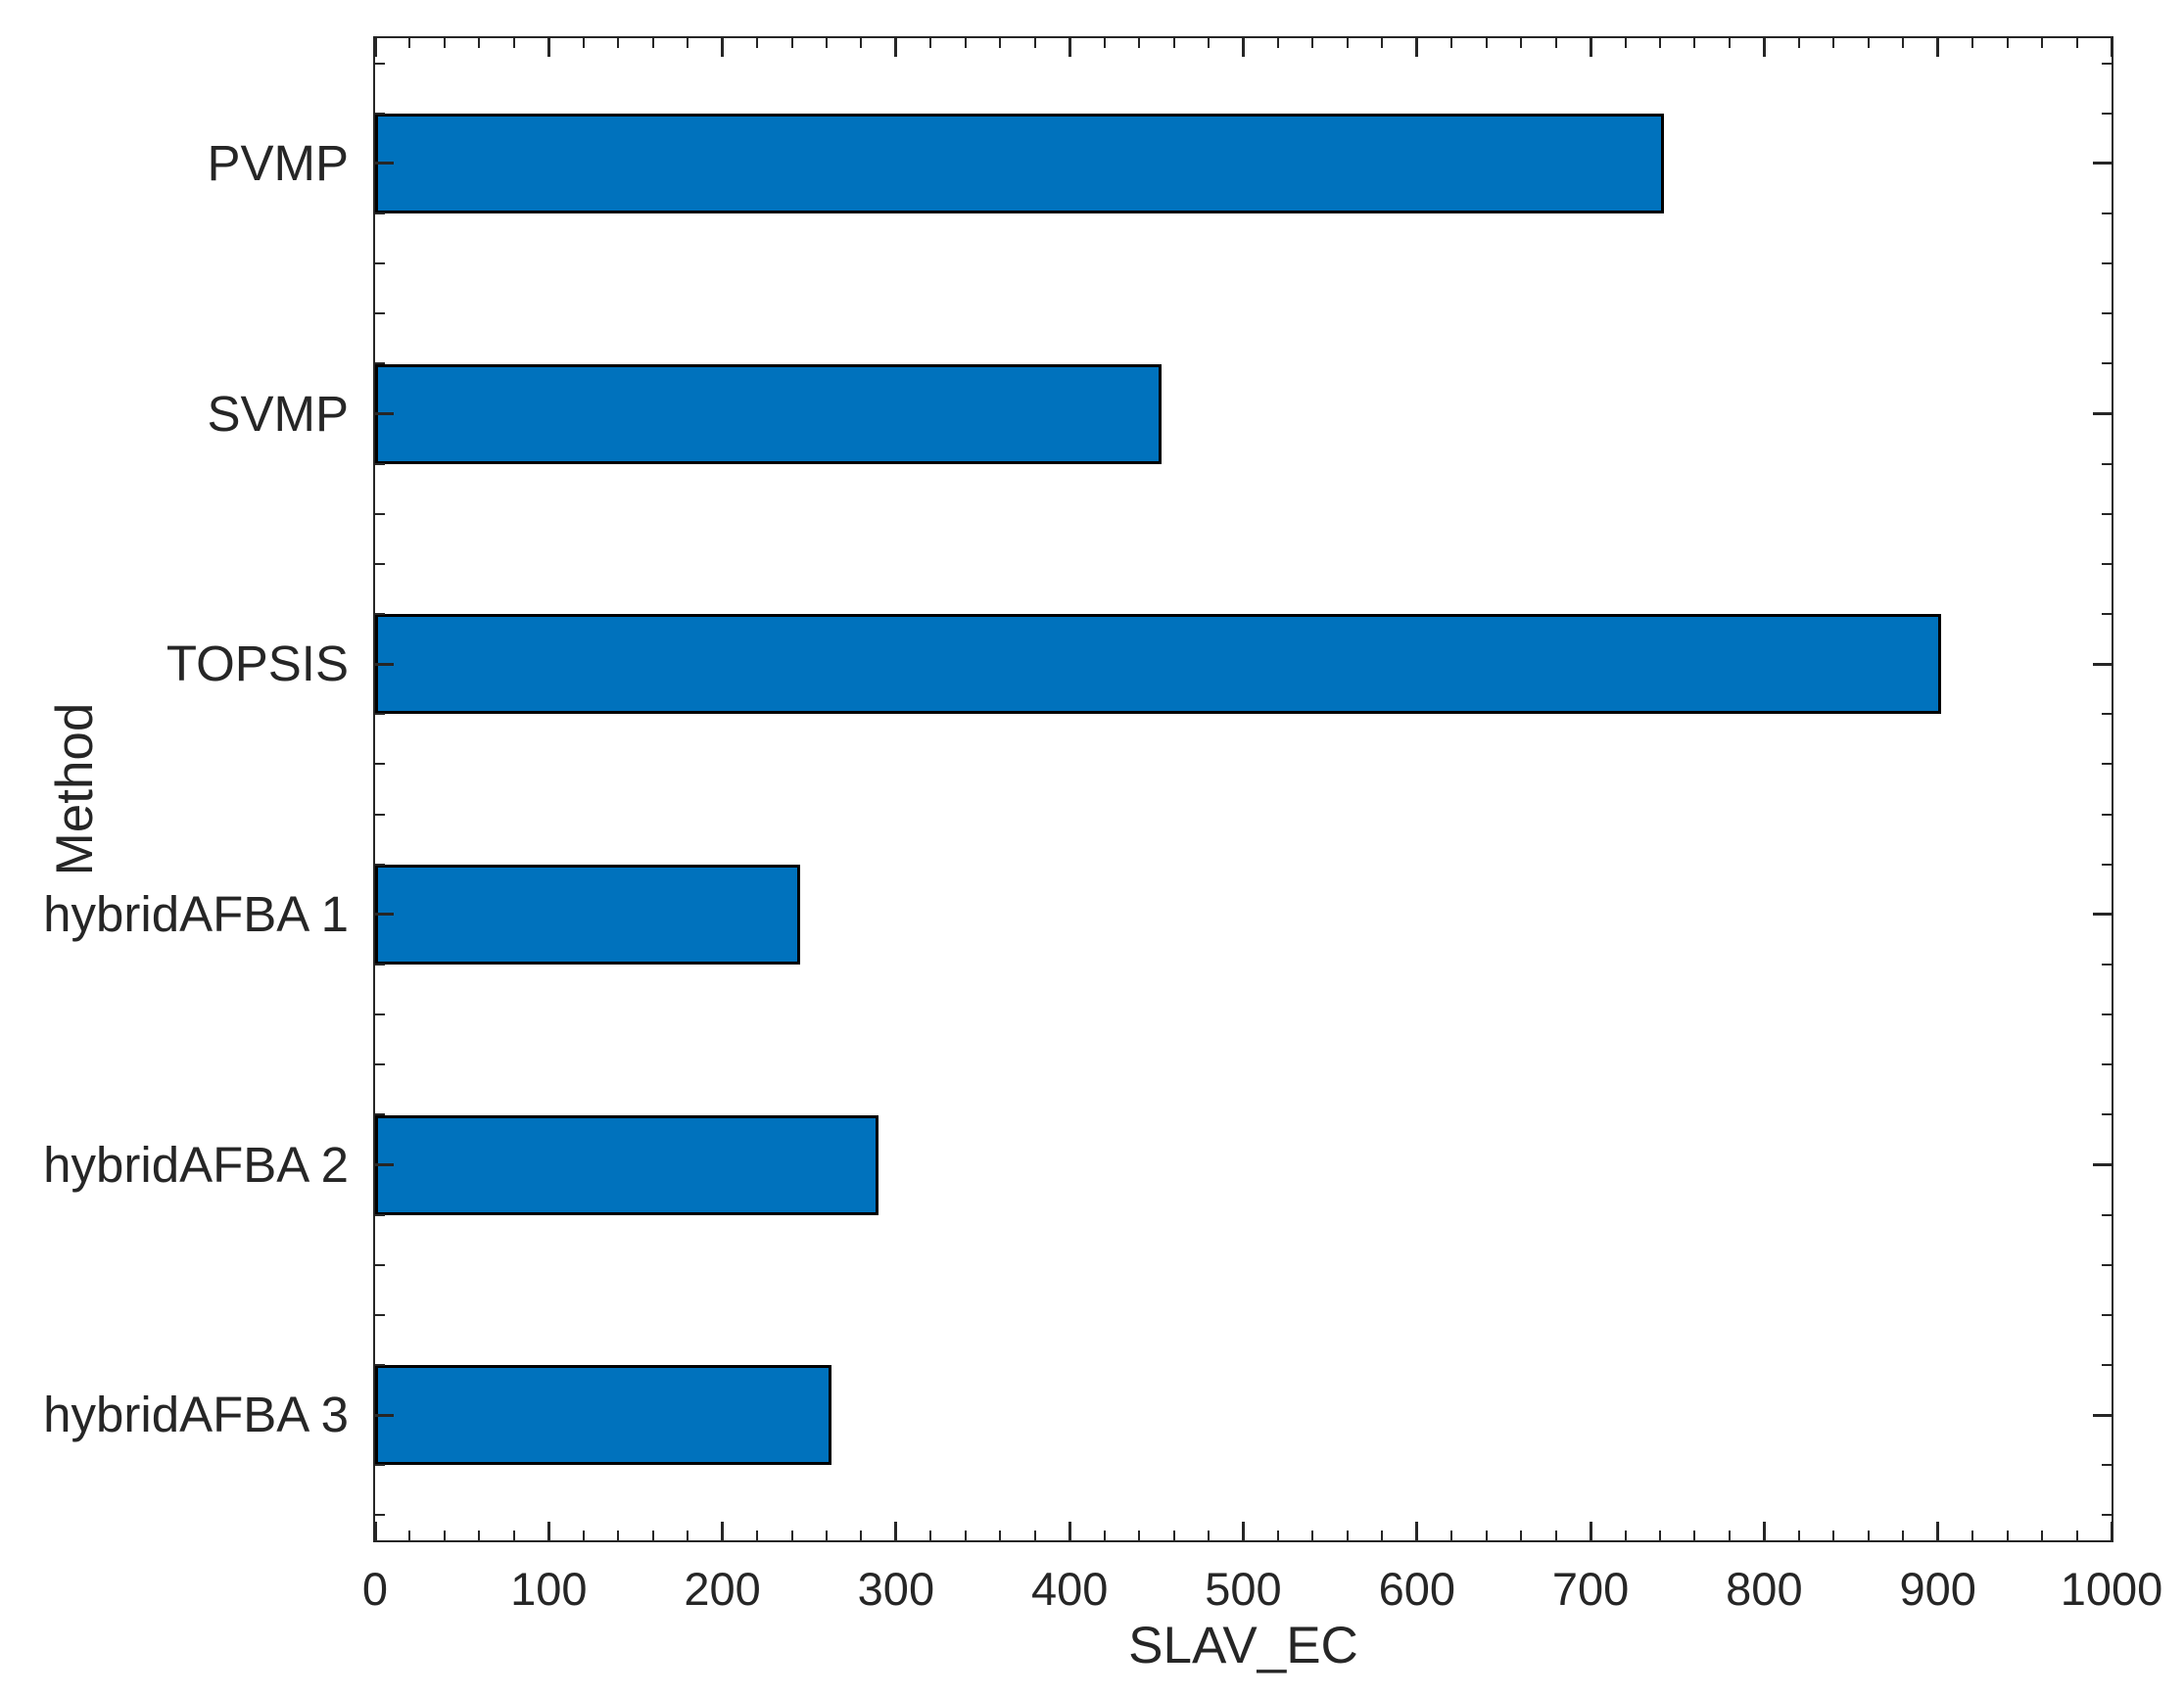 The height and width of the screenshot is (1696, 2184). Describe the element at coordinates (278, 162) in the screenshot. I see `category-label: PVMP` at that location.